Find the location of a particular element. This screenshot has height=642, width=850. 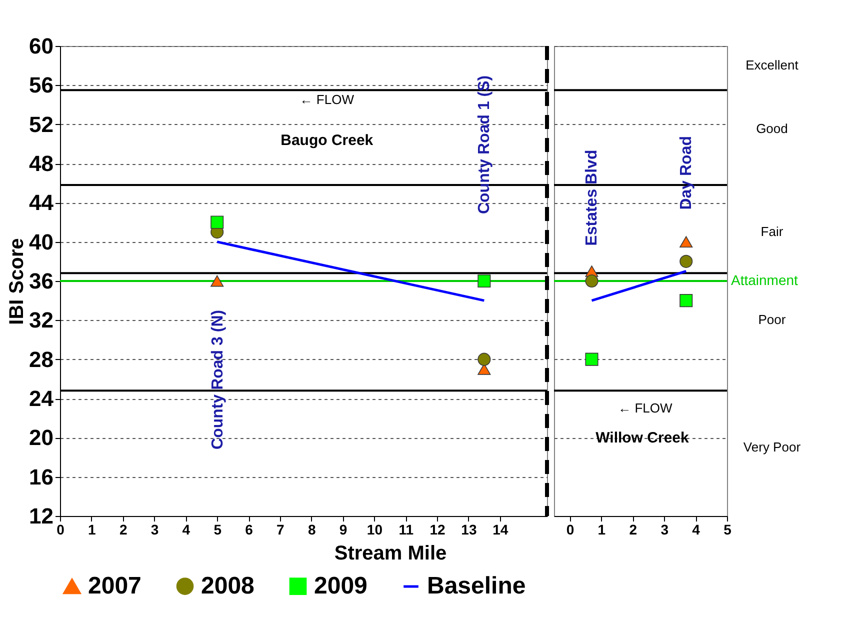

x-tick-label: 12 is located at coordinates (438, 530).